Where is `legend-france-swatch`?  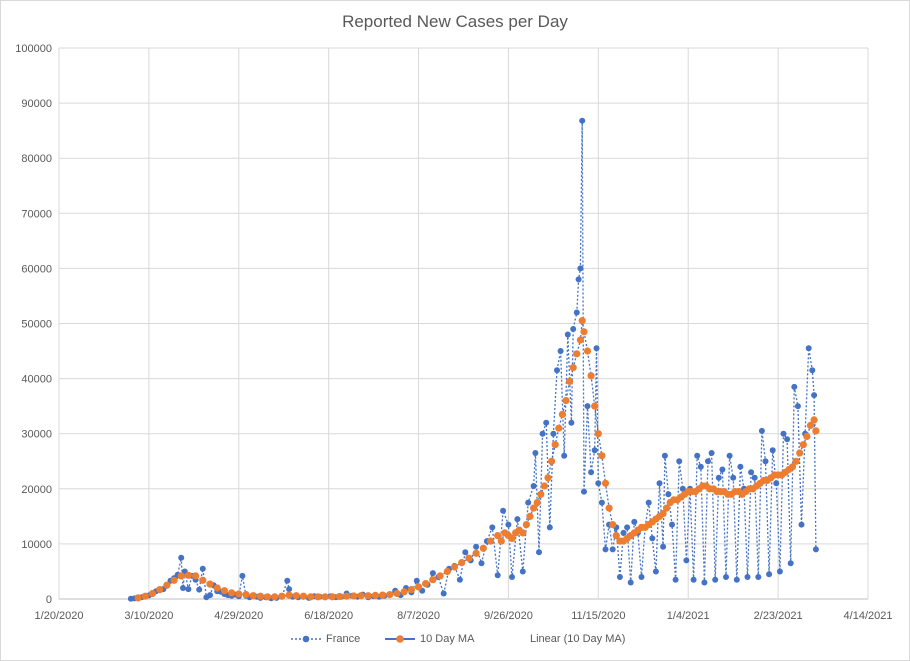 legend-france-swatch is located at coordinates (306, 639).